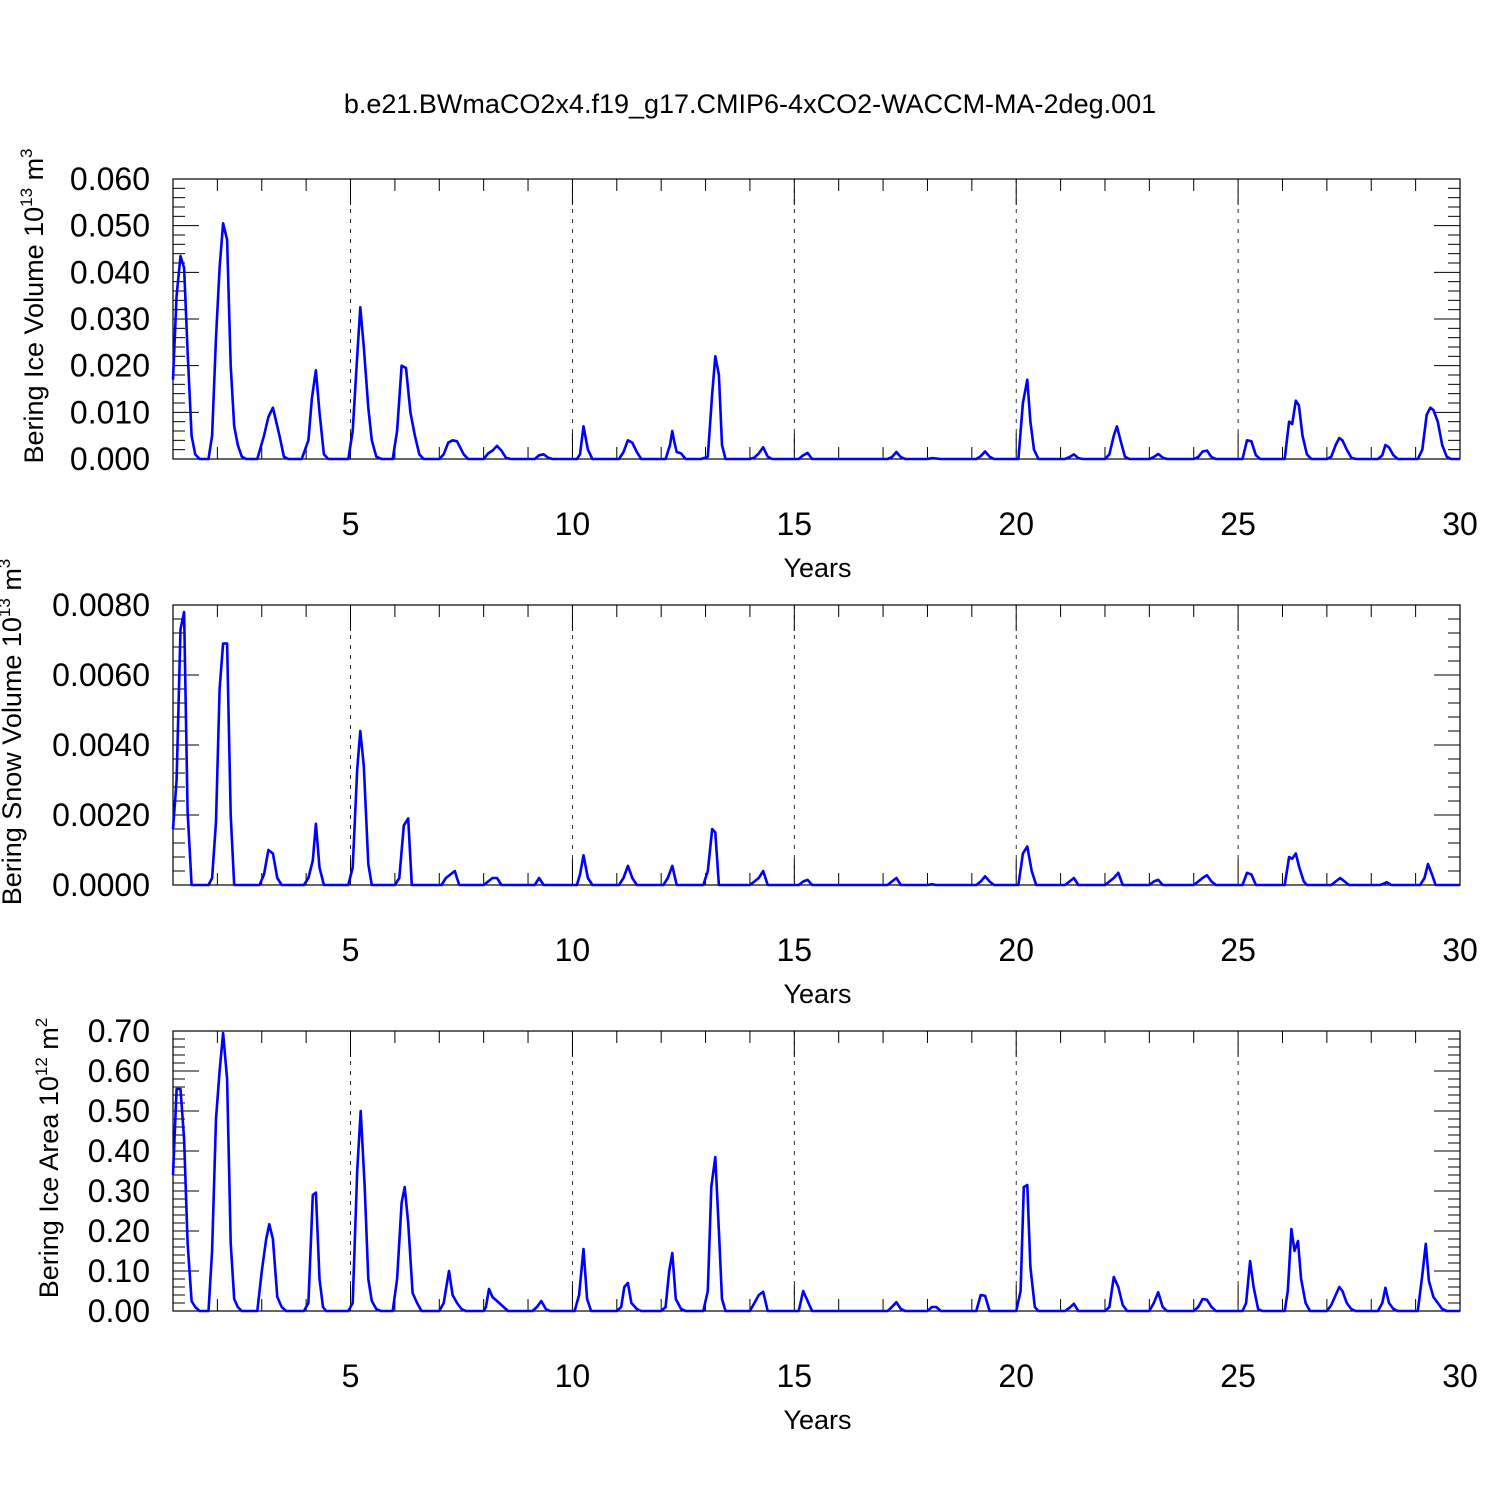 The height and width of the screenshot is (1500, 1500). I want to click on y-tick-label: 0.70, so click(119, 1031).